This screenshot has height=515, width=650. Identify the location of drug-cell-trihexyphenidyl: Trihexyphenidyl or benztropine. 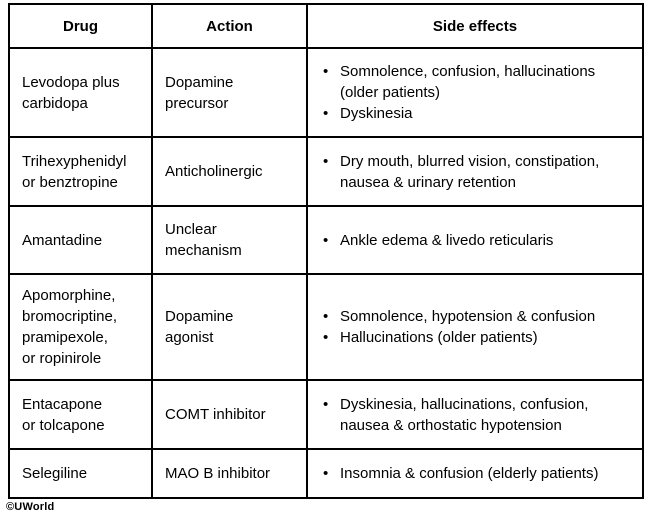
(81, 172).